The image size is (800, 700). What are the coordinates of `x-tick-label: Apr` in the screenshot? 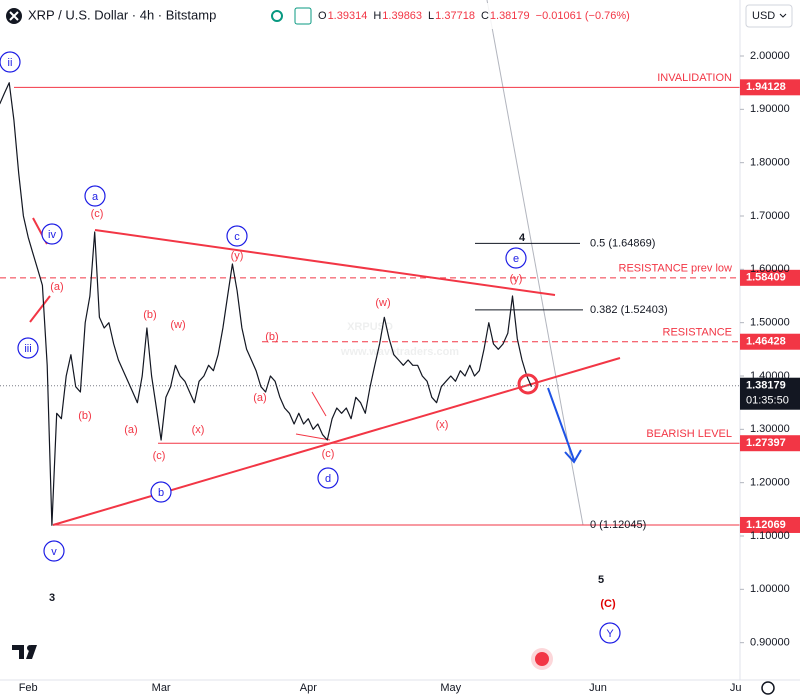 It's located at (308, 688).